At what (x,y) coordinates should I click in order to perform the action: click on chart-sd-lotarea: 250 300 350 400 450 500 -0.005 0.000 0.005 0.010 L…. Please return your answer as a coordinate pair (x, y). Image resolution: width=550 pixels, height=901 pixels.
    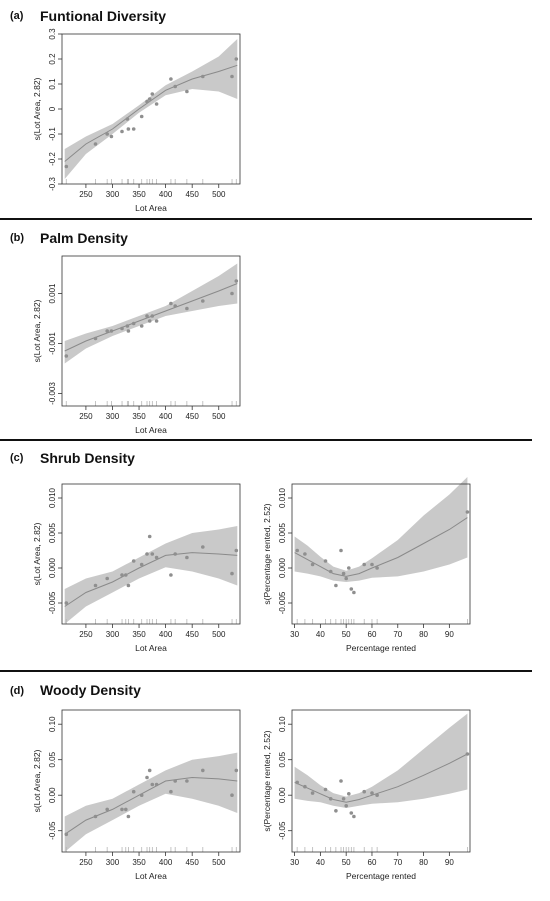
    Looking at the image, I should click on (136, 568).